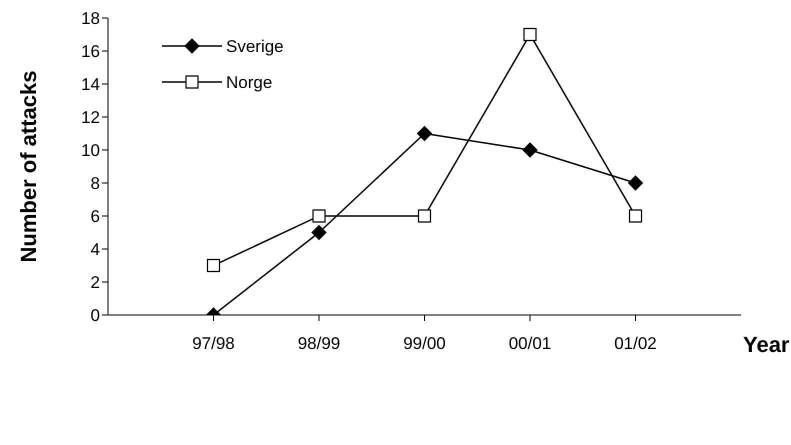 This screenshot has height=445, width=791. I want to click on y-tick-label: 2, so click(95, 282).